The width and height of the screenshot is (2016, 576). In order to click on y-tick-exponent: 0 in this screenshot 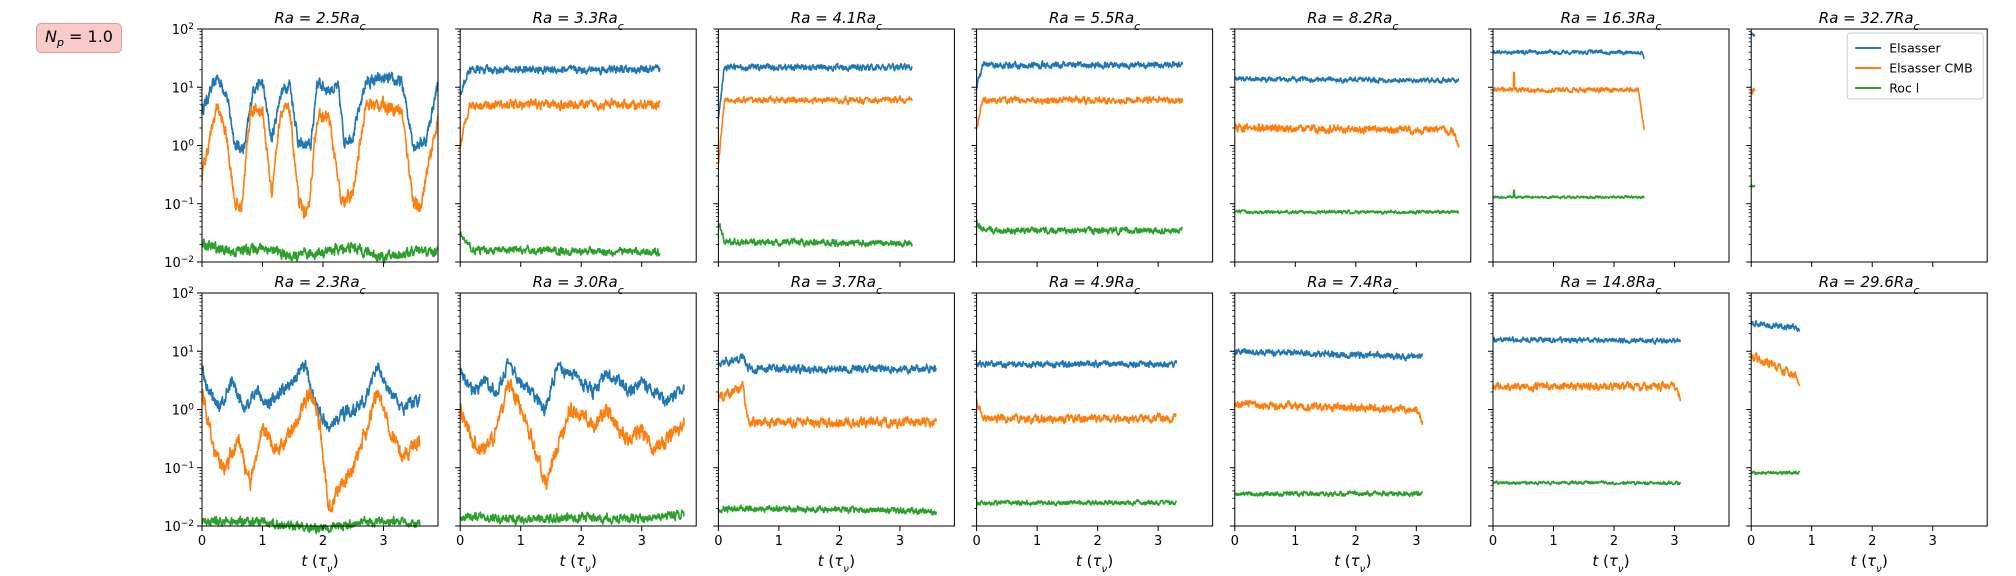, I will do `click(191, 408)`.